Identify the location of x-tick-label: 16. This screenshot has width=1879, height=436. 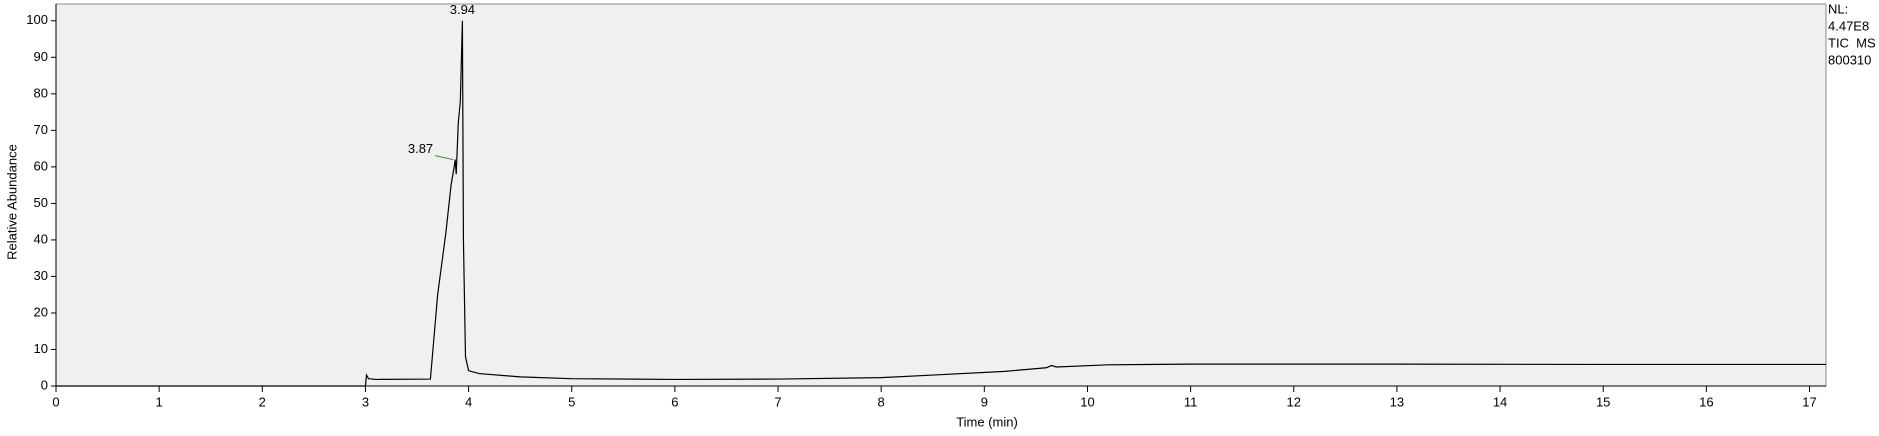
(1706, 401).